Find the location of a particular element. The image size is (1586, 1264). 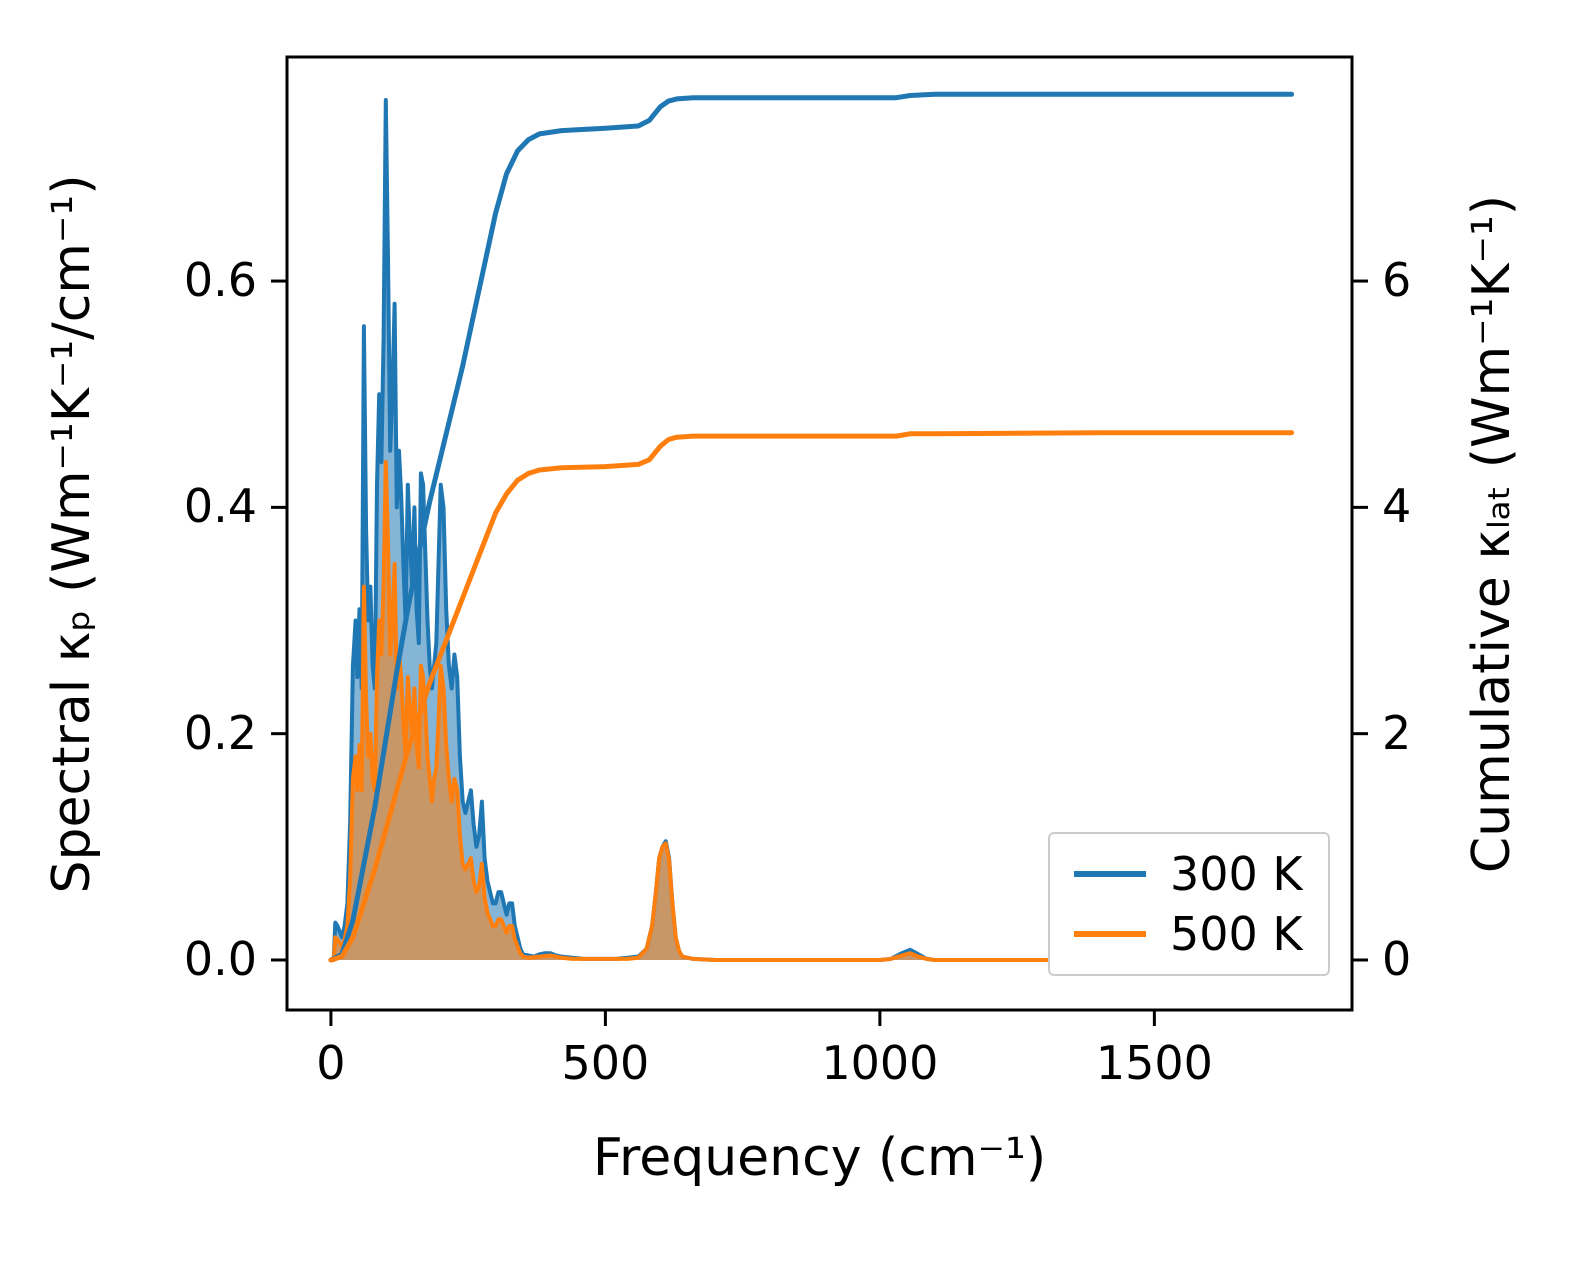

legend-entry-300k: 300 K is located at coordinates (1189, 874).